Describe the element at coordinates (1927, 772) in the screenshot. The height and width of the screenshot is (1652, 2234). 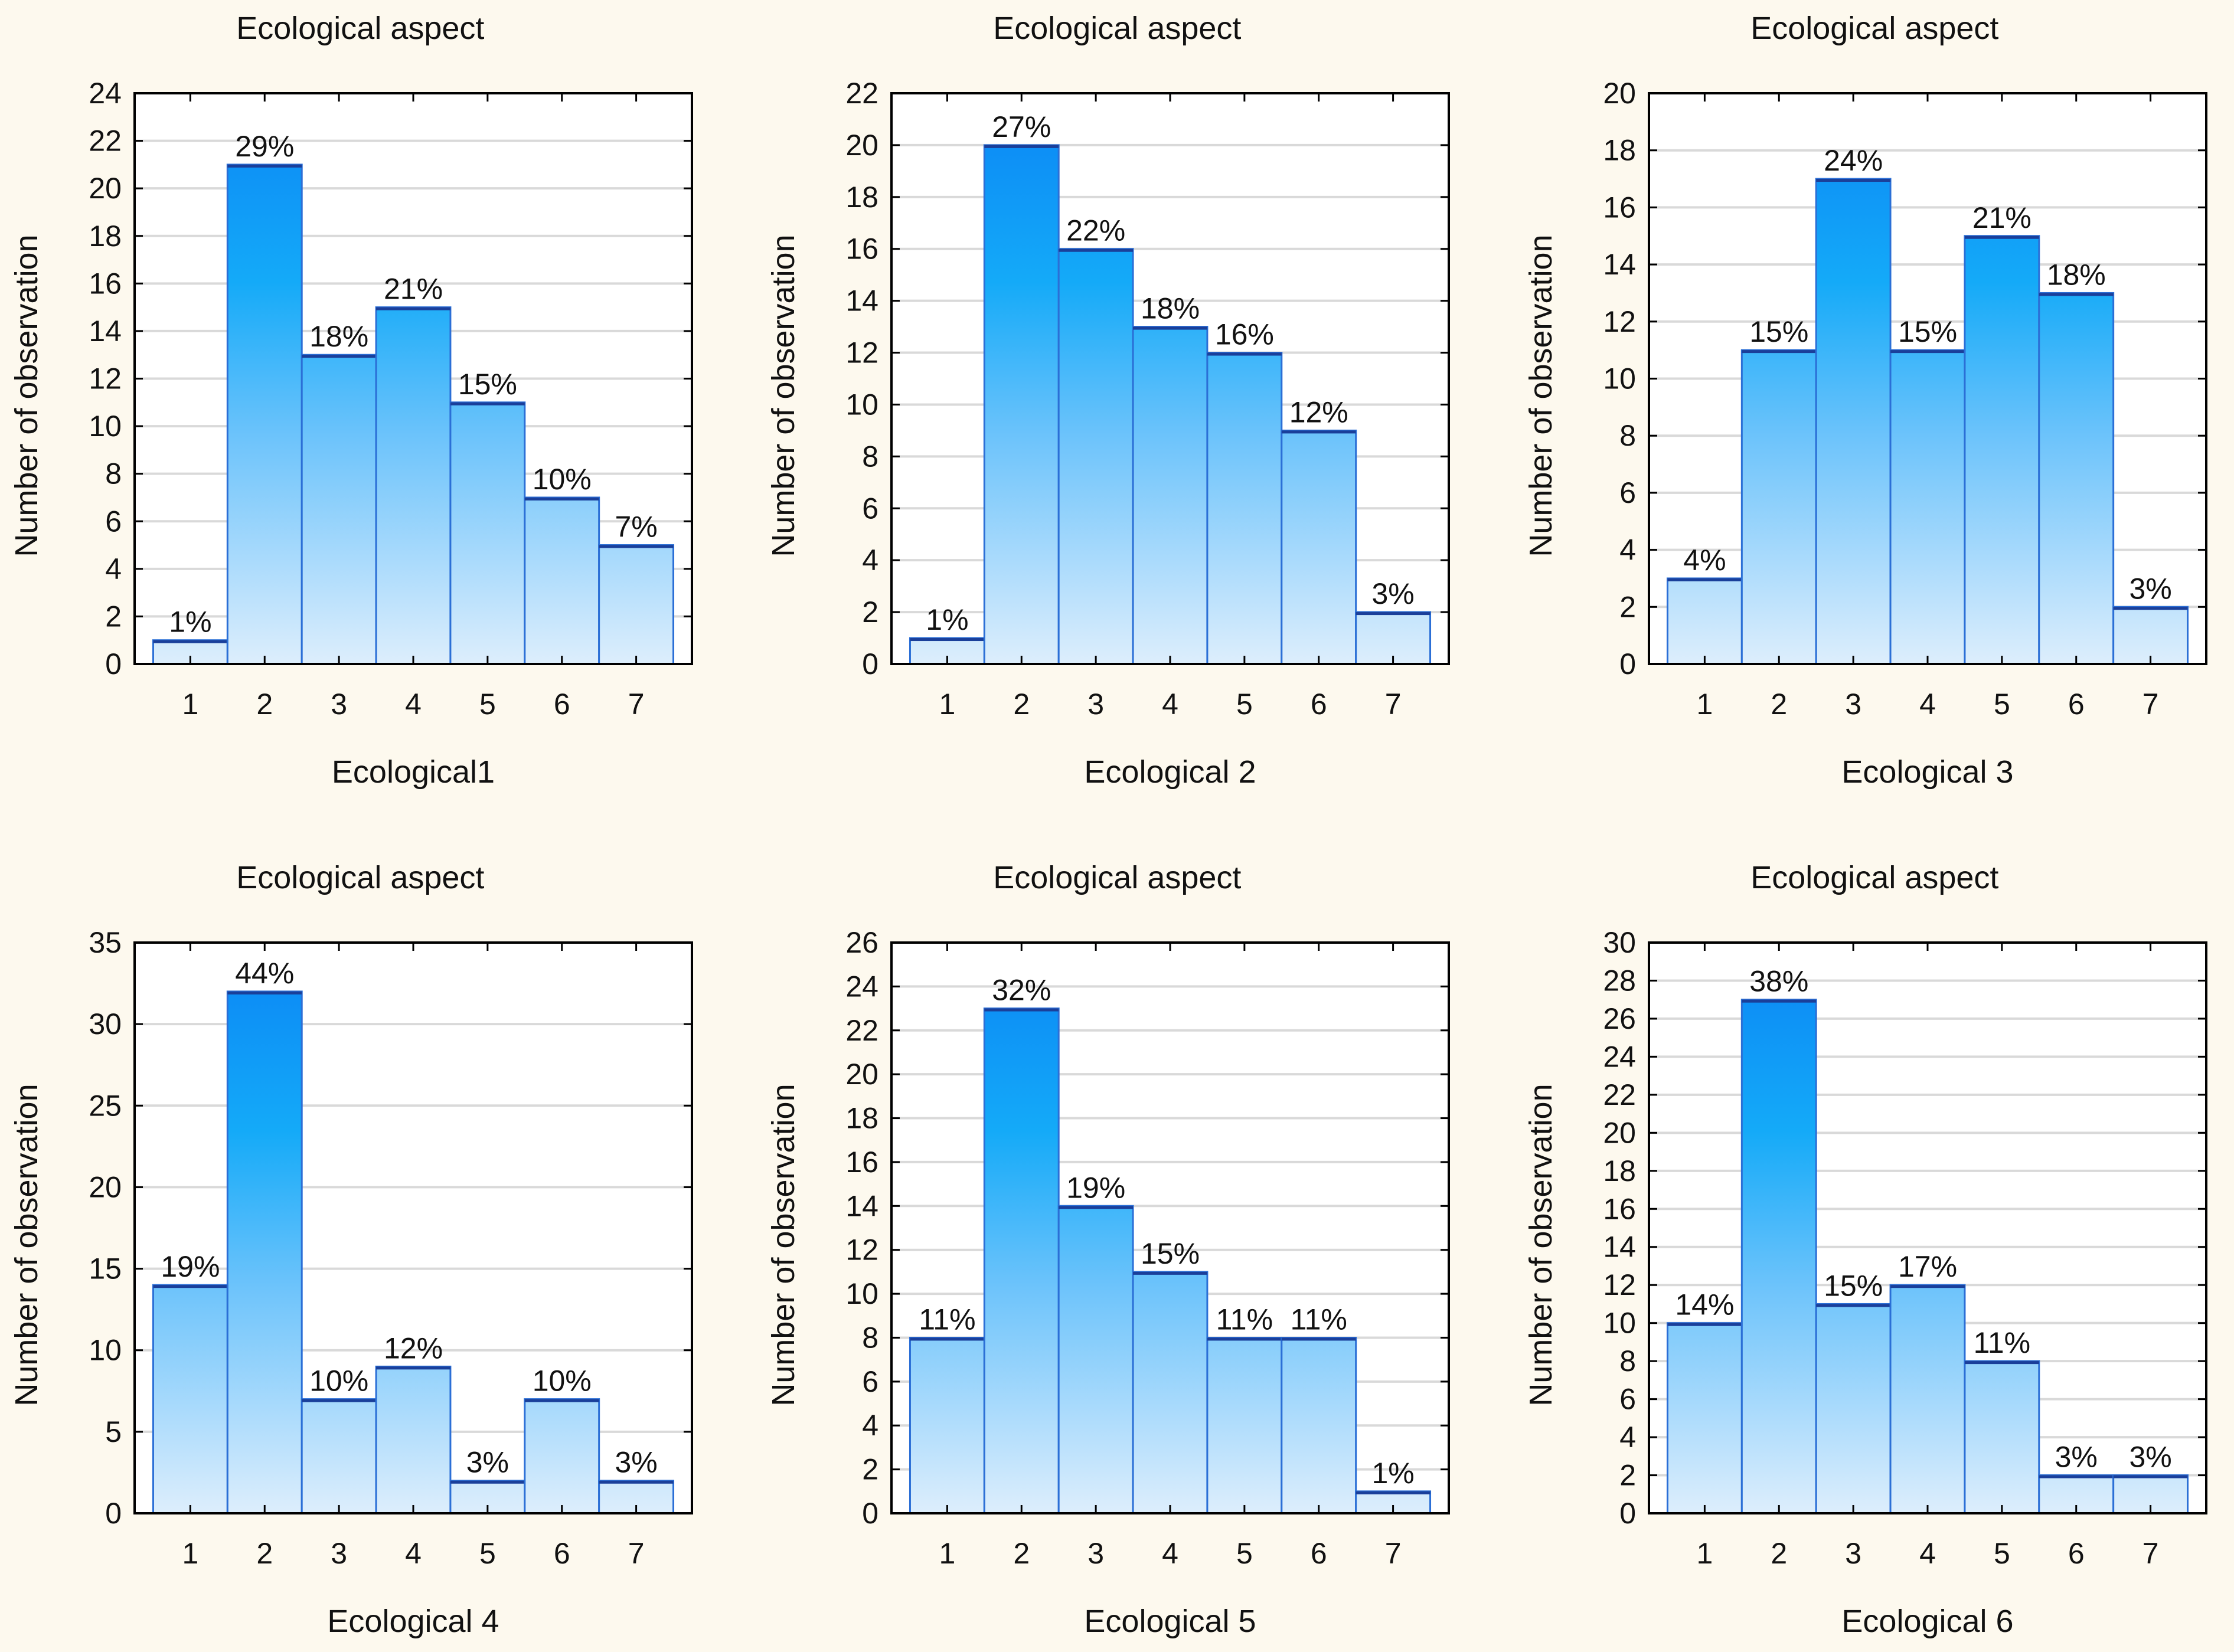
I see `x-axis-label: Ecological 3` at that location.